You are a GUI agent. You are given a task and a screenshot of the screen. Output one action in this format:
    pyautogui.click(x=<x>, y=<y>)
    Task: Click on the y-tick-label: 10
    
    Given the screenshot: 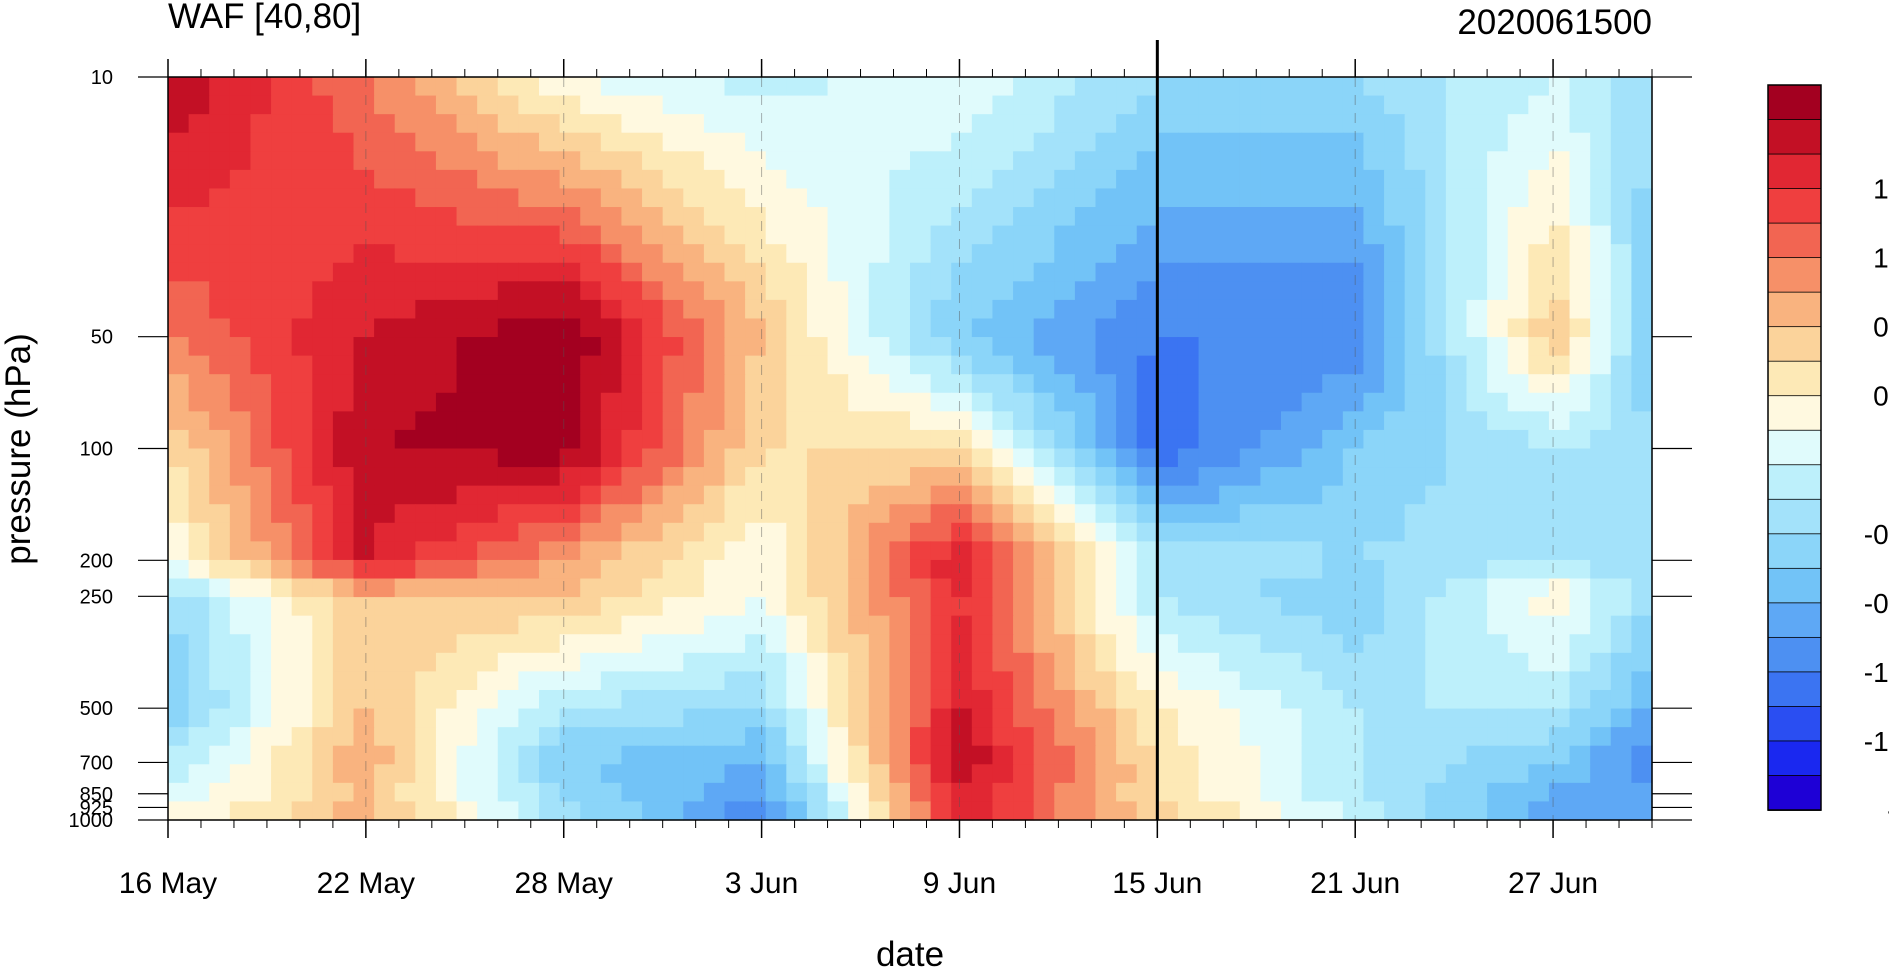 What is the action you would take?
    pyautogui.click(x=102, y=78)
    